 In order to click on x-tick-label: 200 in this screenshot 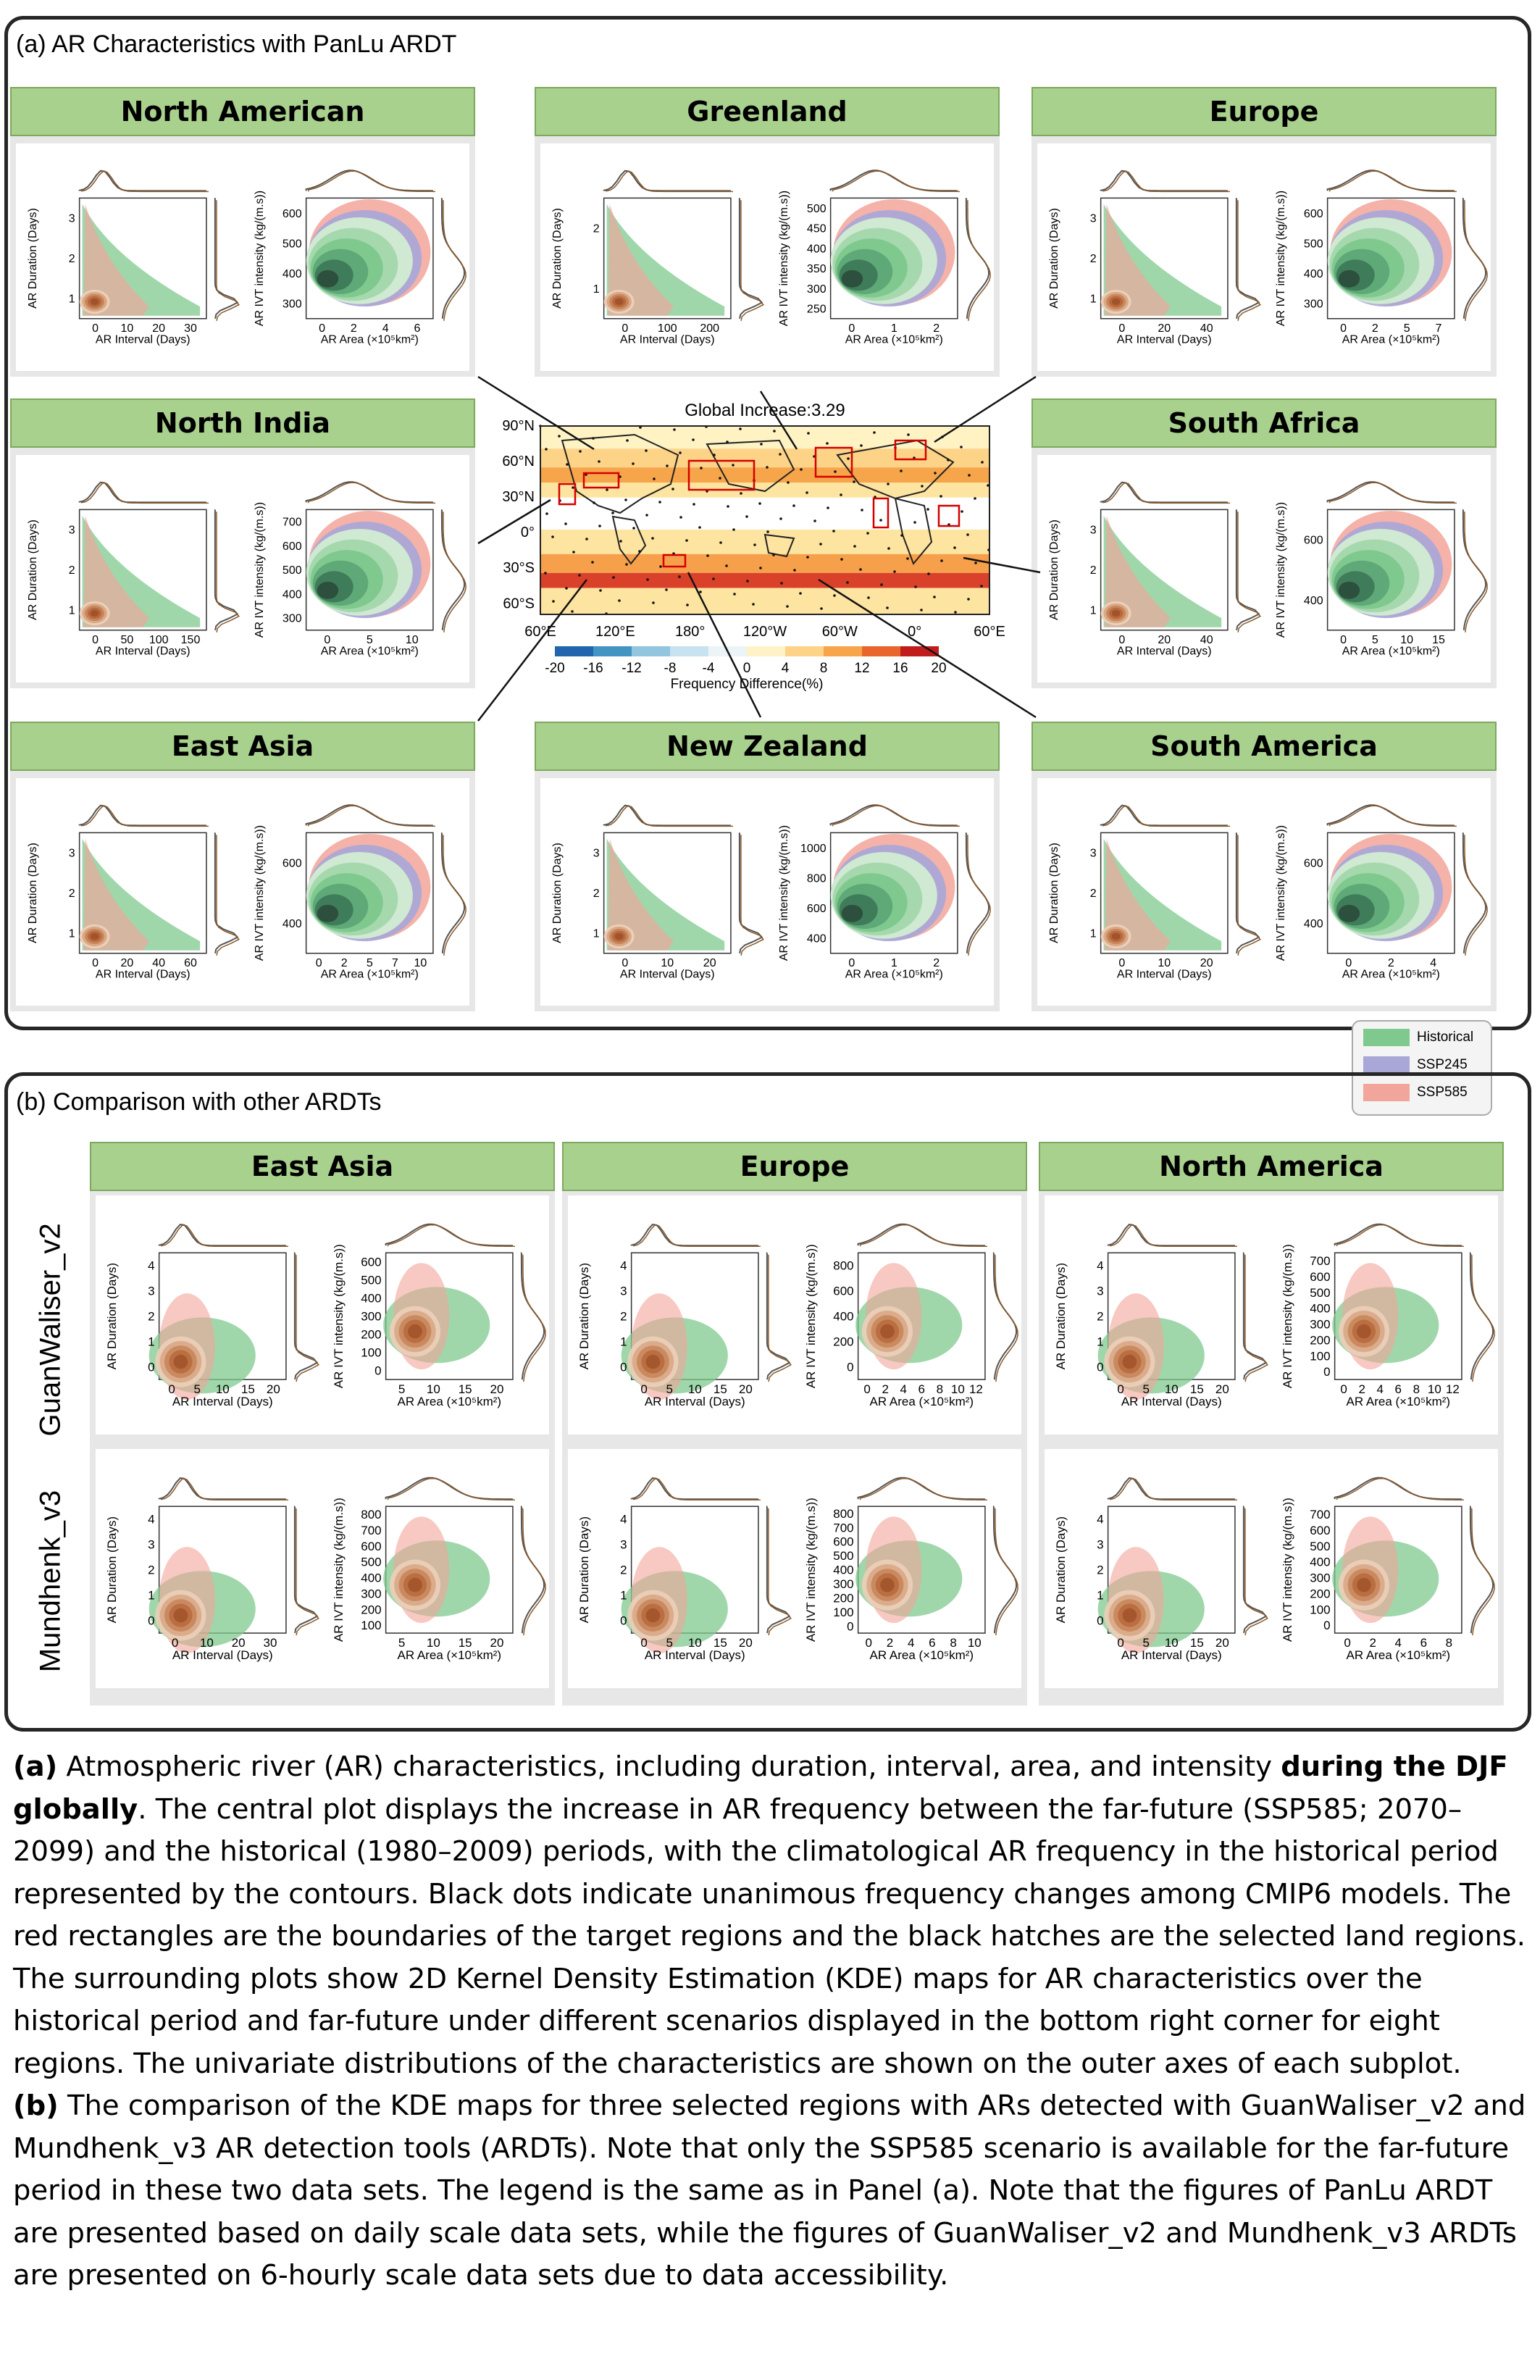, I will do `click(709, 328)`.